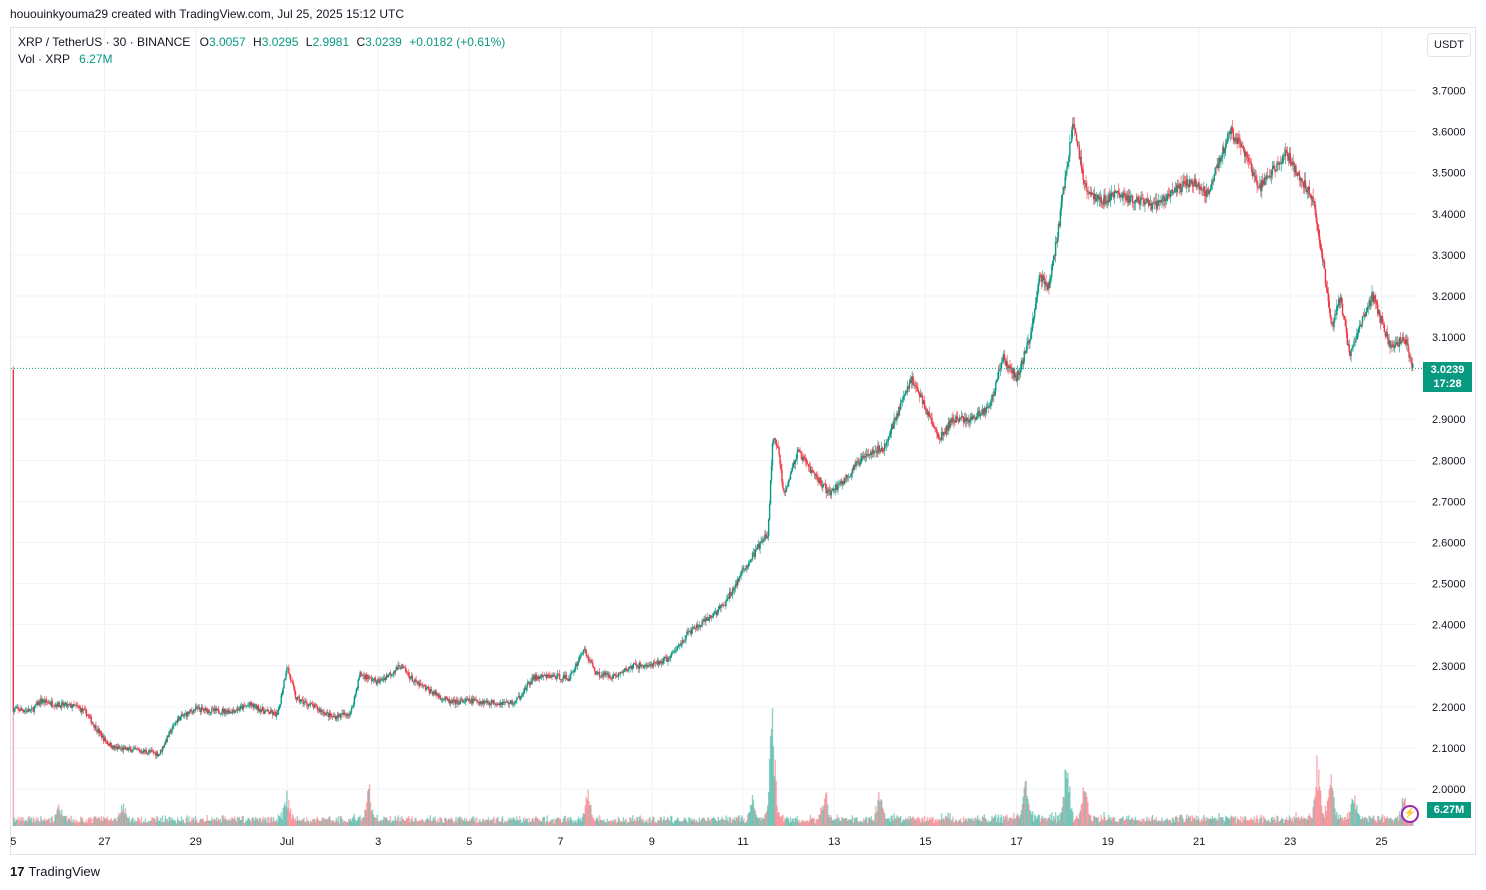  Describe the element at coordinates (1449, 45) in the screenshot. I see `currency-button: USDT` at that location.